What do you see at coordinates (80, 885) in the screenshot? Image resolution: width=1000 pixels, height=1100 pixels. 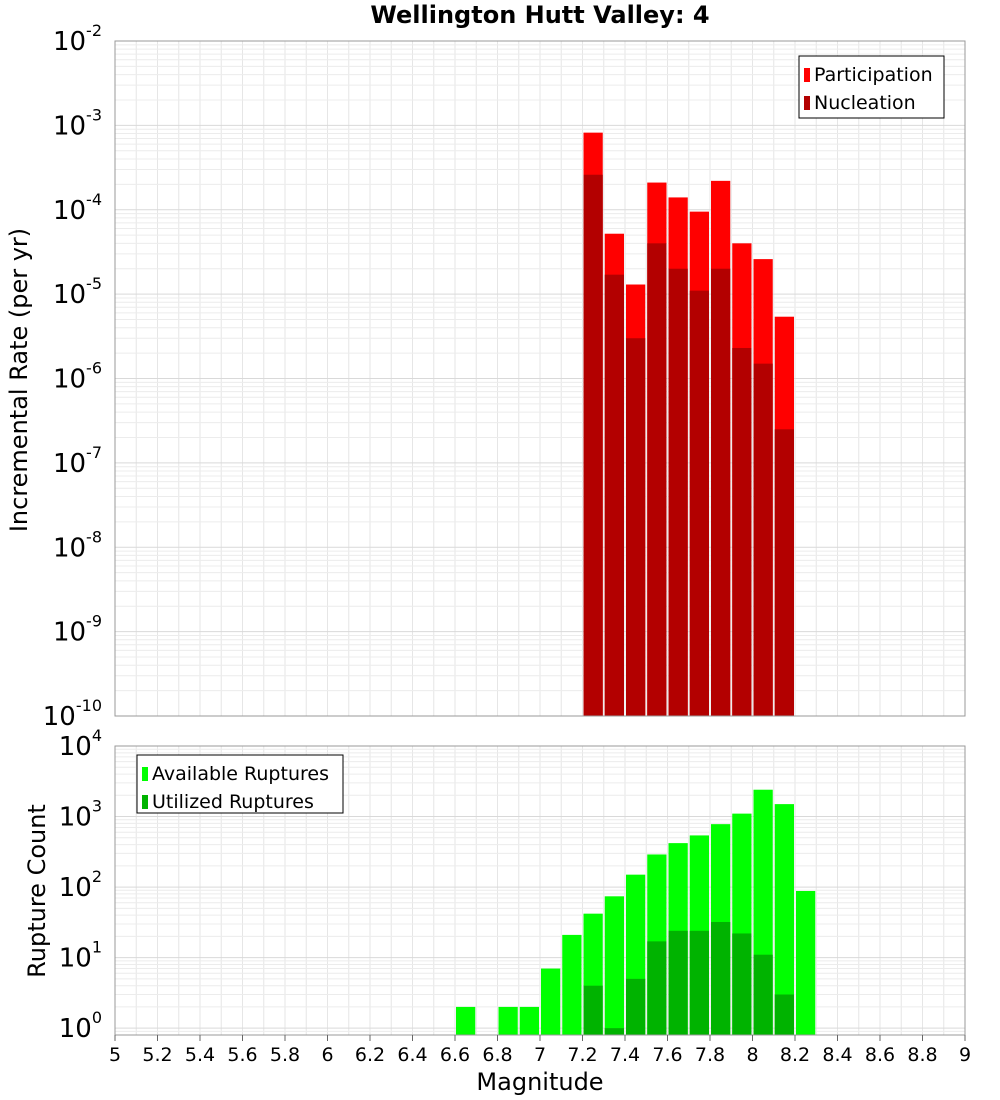 I see `bottom-y-tick-label: 10²` at bounding box center [80, 885].